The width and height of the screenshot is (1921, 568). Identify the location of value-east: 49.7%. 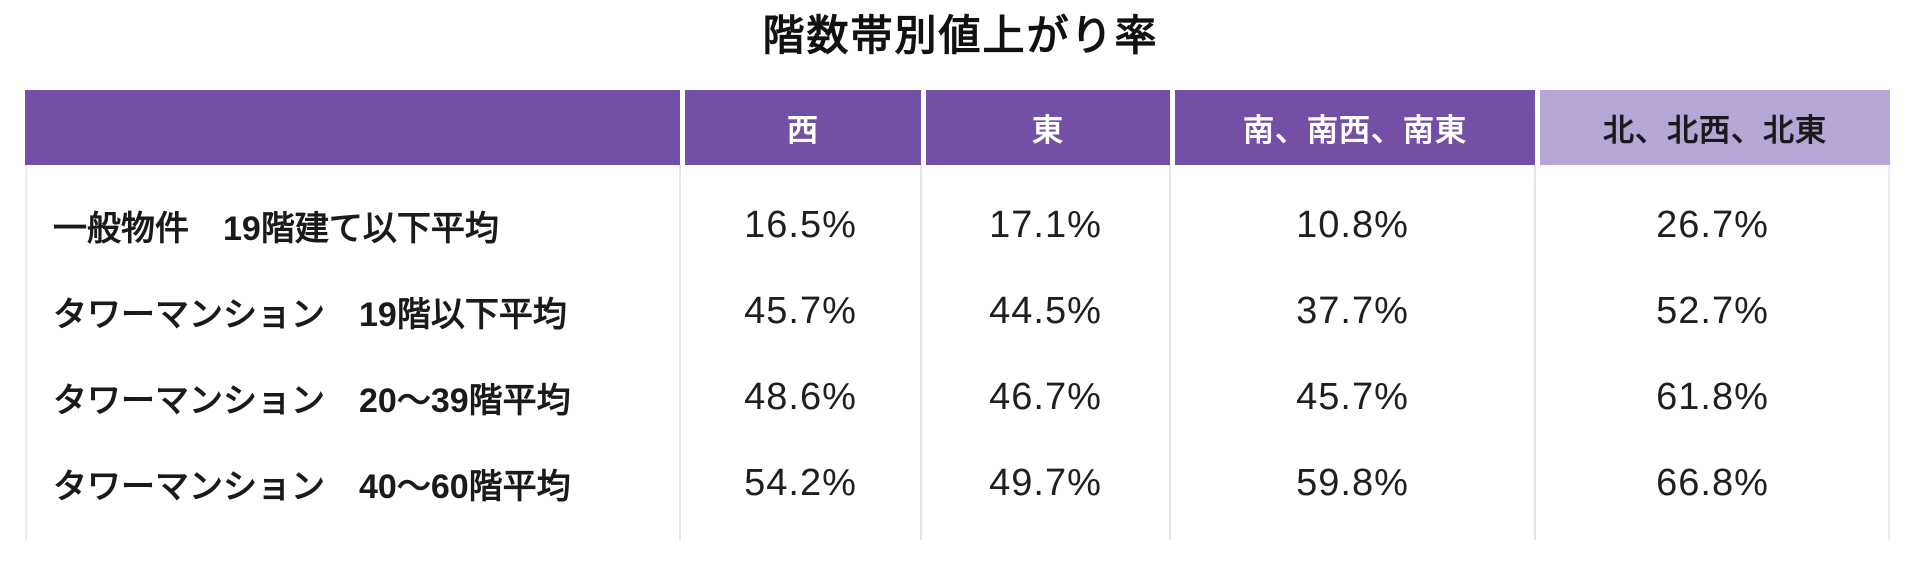
(1045, 482).